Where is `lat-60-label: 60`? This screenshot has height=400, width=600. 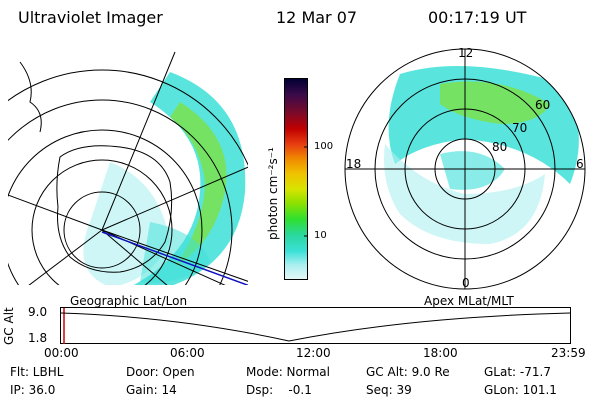 lat-60-label: 60 is located at coordinates (543, 105).